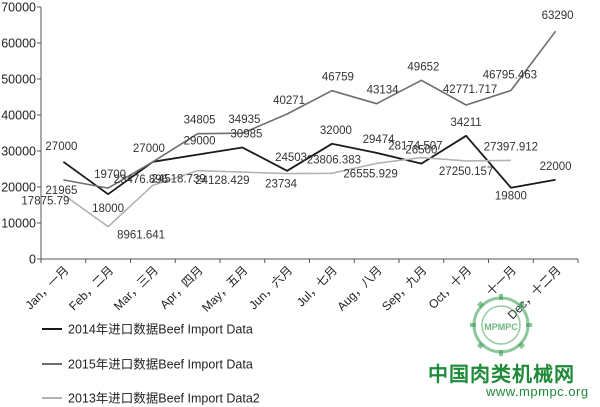 Image resolution: width=600 pixels, height=407 pixels. Describe the element at coordinates (222, 181) in the screenshot. I see `data-label: 24128.429` at that location.